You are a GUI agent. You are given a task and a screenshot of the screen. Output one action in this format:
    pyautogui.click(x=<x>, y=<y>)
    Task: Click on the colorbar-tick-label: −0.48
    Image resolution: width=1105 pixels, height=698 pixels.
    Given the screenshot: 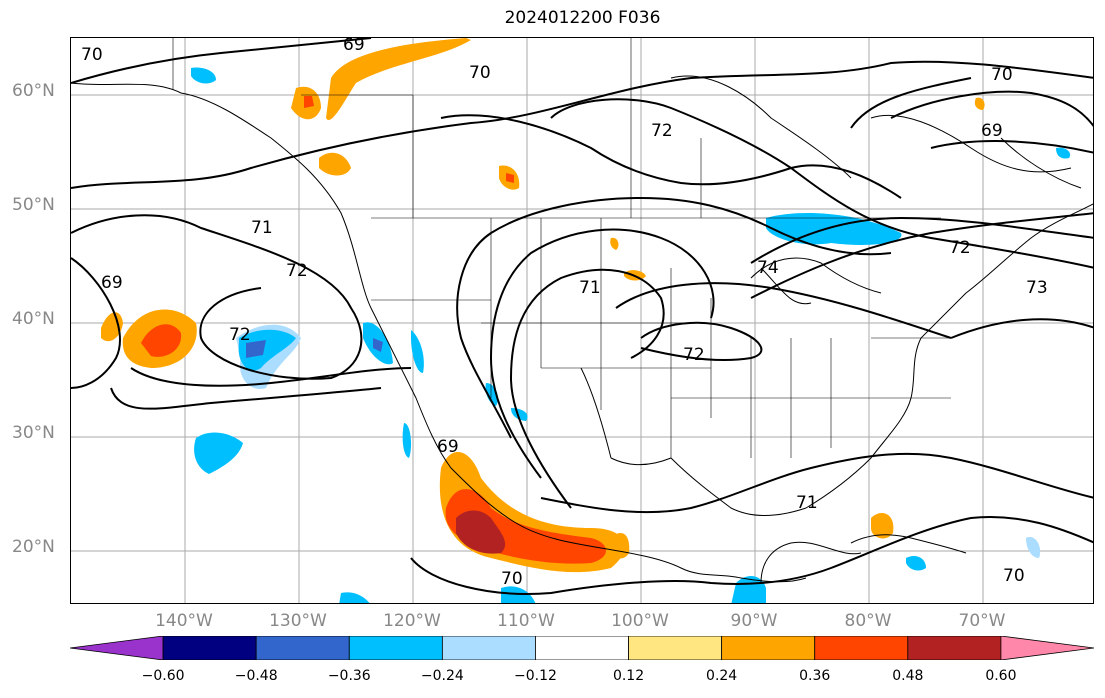 What is the action you would take?
    pyautogui.click(x=256, y=676)
    